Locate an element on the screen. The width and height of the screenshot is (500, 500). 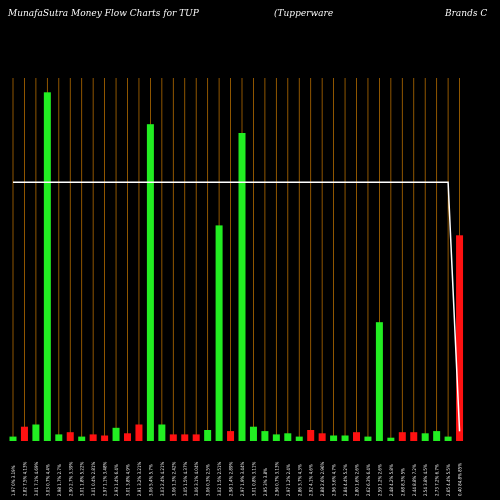
x-tick-label: 2.62 6.3% 6.4% is located at coordinates (368, 480).